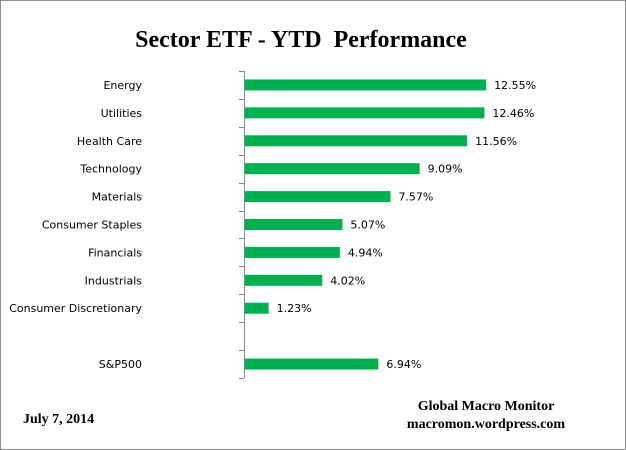  I want to click on data-label: 9.09%, so click(445, 169).